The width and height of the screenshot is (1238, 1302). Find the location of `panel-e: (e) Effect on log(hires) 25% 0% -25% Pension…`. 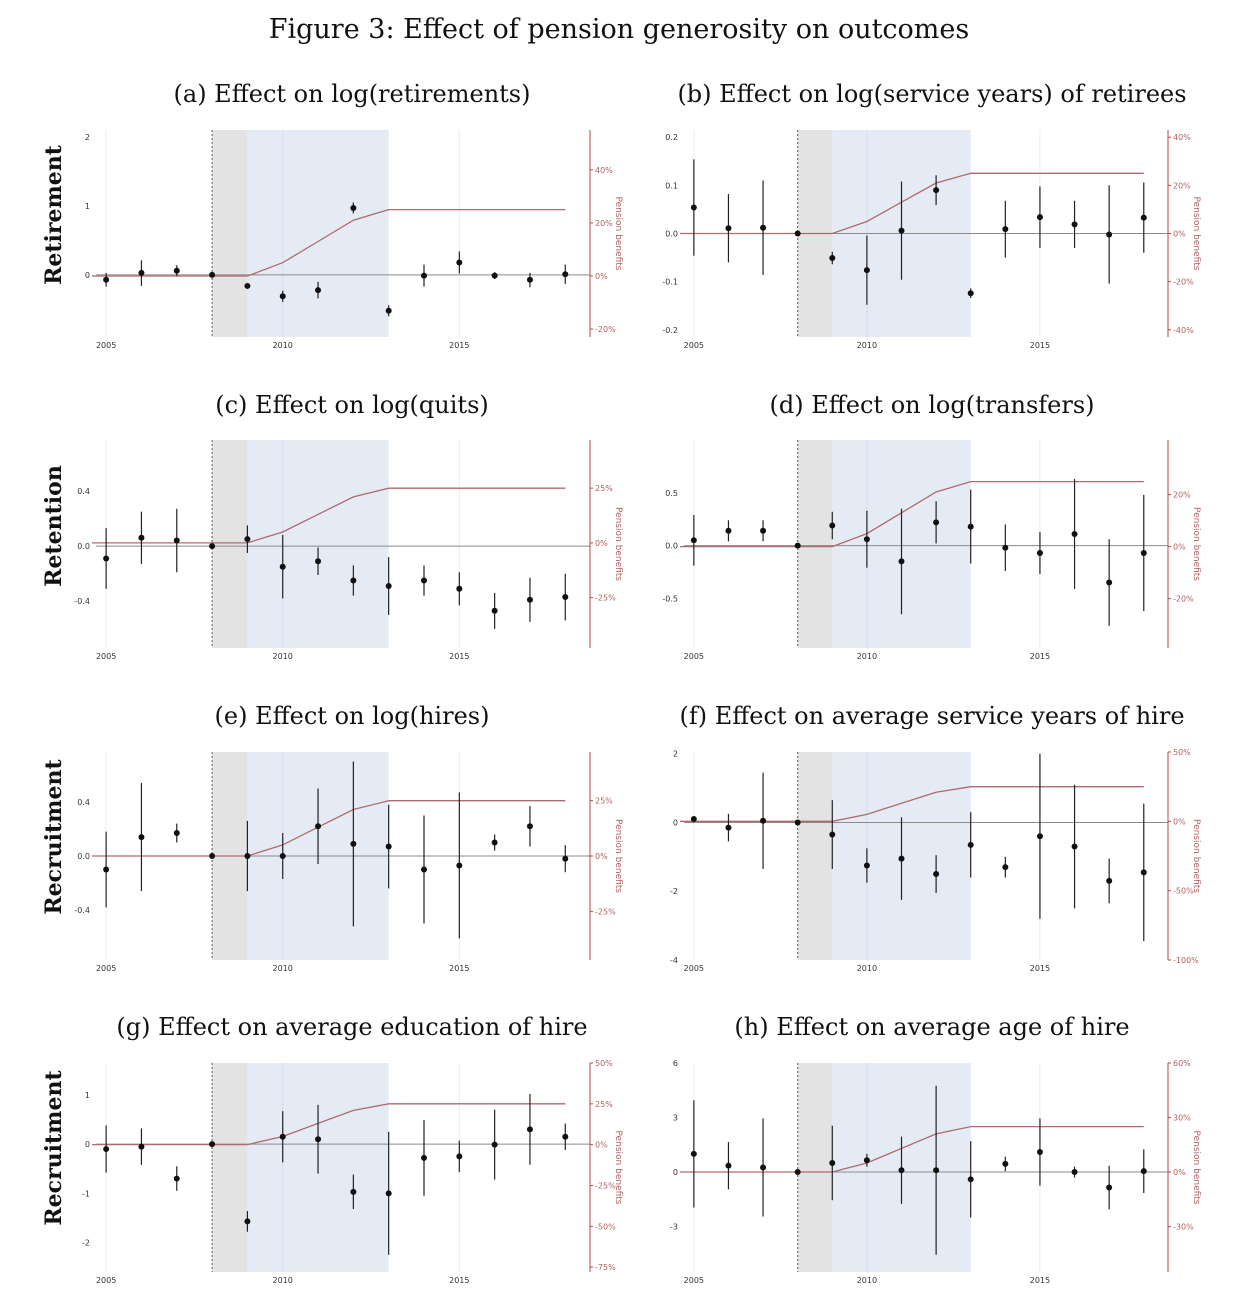

panel-e: (e) Effect on log(hires) 25% 0% -25% Pension… is located at coordinates (348, 837).